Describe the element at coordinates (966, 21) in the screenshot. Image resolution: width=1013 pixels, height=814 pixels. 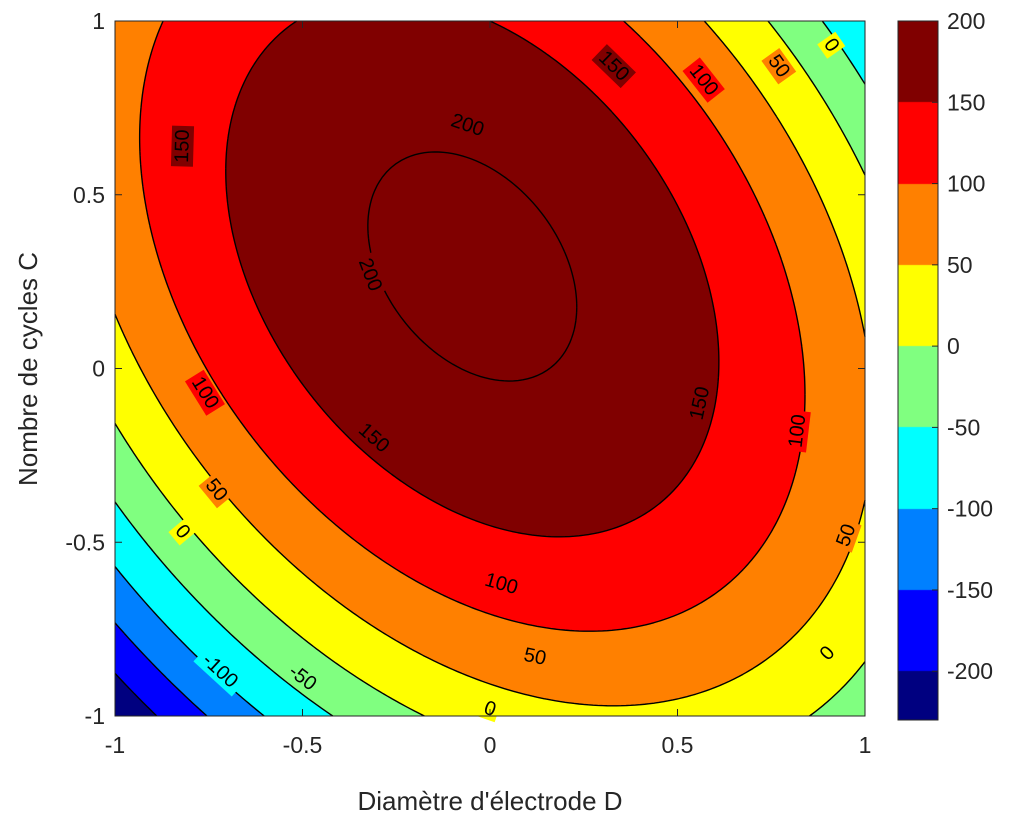
I see `colorbar-tick-label: 200` at that location.